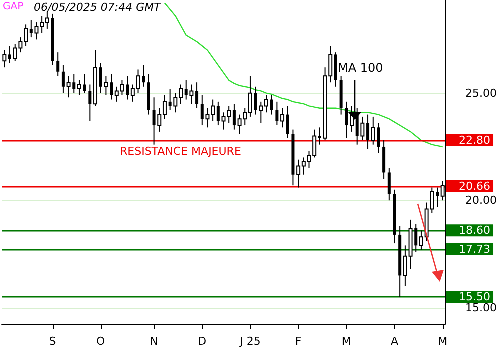 This screenshot has height=350, width=500. Describe the element at coordinates (475, 231) in the screenshot. I see `ref-line-label: 18.60` at that location.